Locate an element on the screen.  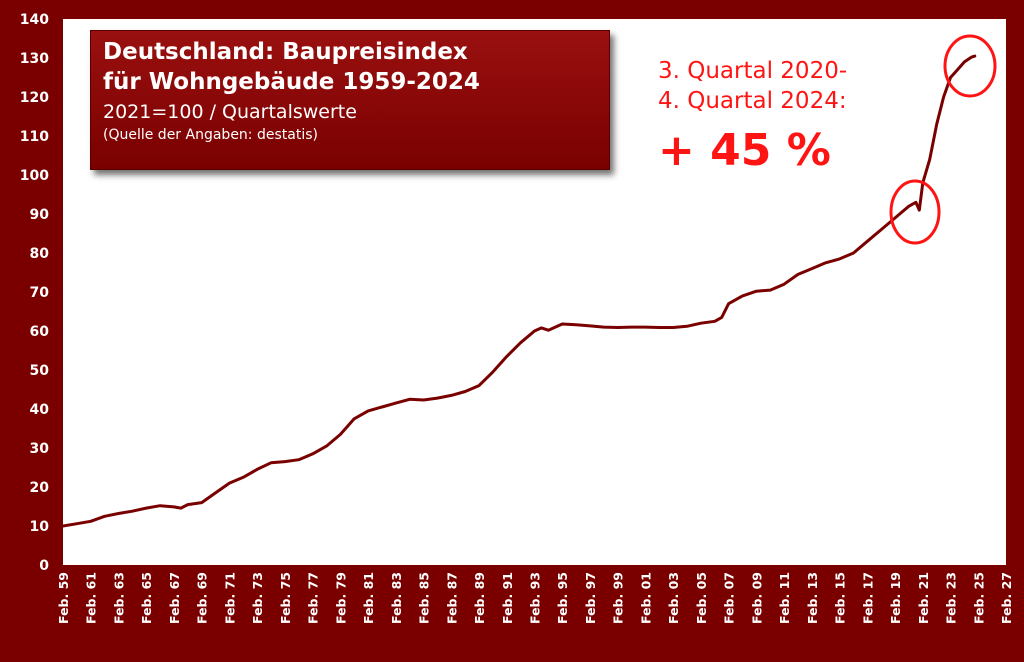
y-tick-label: 110 is located at coordinates (34, 137).